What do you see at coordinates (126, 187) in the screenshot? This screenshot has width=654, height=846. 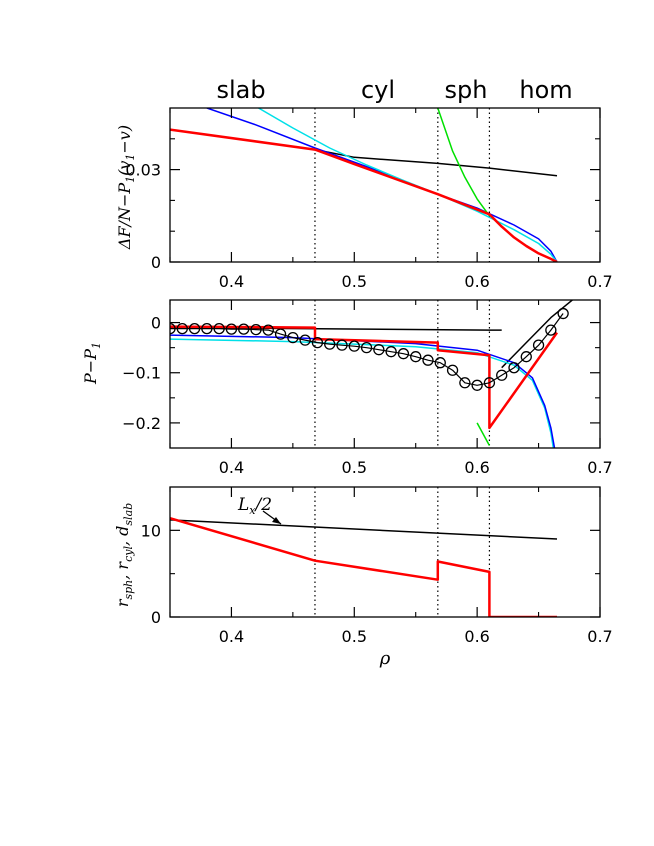 I see `y-axis-label-free-energy: ΔF/N−P1(v1−v)` at bounding box center [126, 187].